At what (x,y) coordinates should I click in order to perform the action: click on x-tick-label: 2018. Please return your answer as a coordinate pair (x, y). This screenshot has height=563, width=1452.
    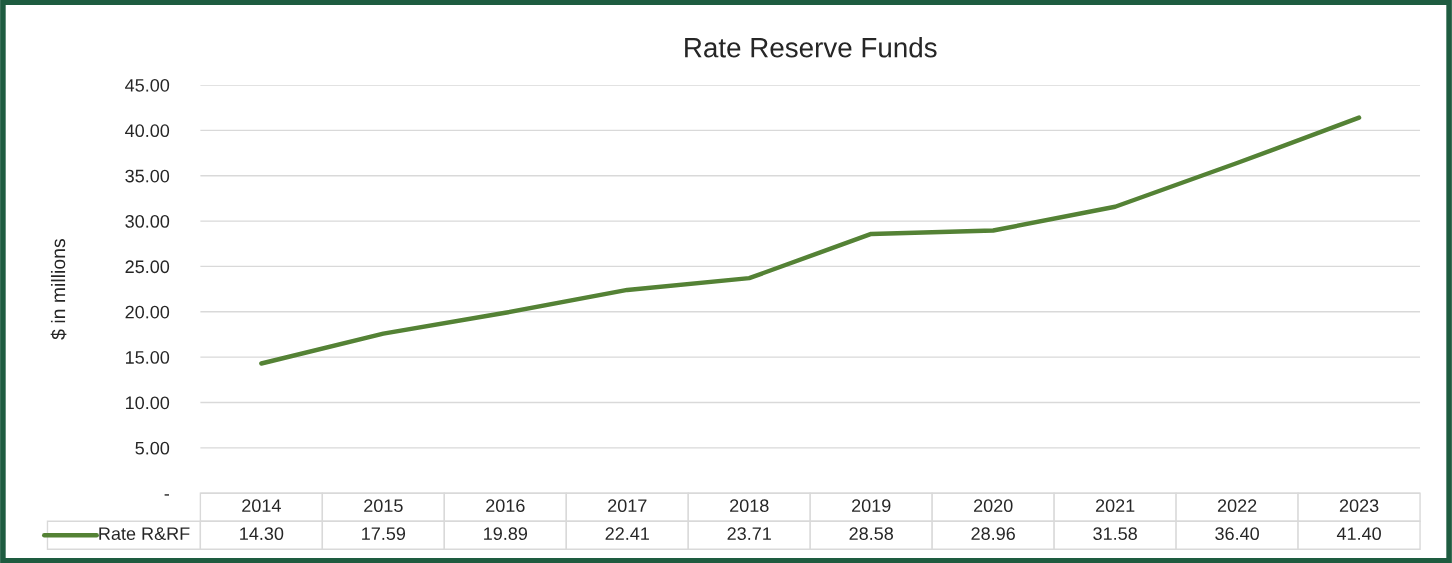
    Looking at the image, I should click on (749, 506).